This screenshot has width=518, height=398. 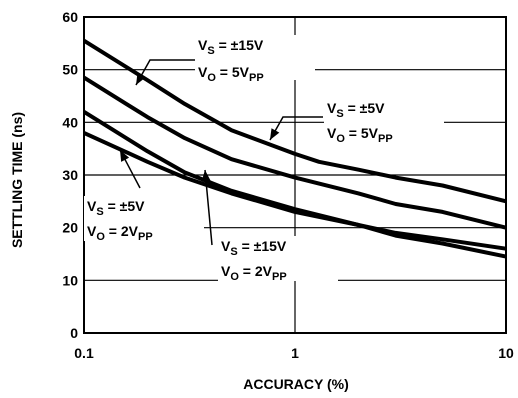 What do you see at coordinates (70, 70) in the screenshot?
I see `y-tick-label: 50` at bounding box center [70, 70].